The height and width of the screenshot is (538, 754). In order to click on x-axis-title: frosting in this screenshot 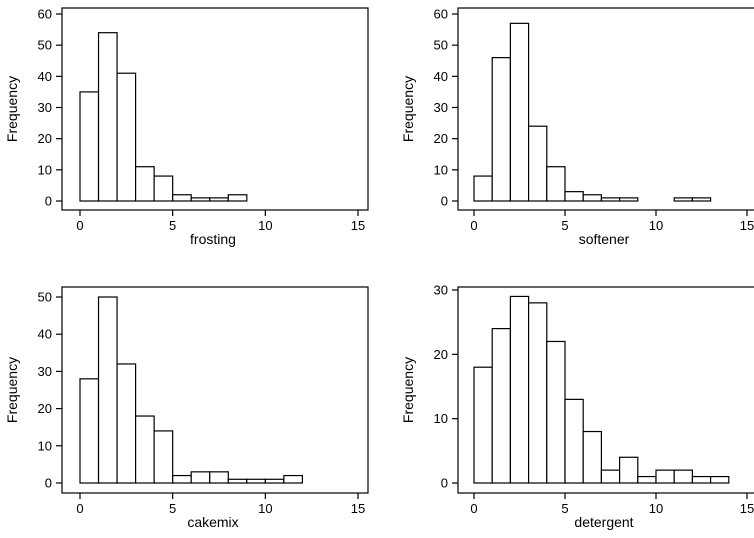, I will do `click(213, 239)`.